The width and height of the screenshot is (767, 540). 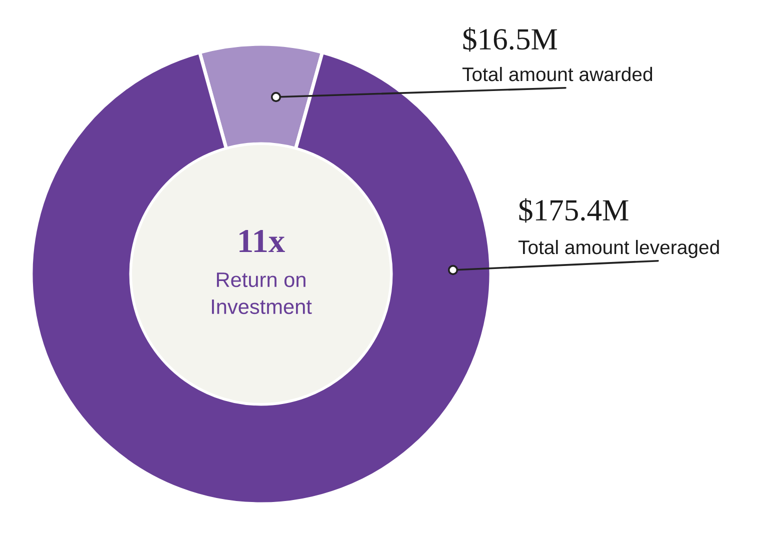 I want to click on data-label: $175.4M, so click(x=573, y=210).